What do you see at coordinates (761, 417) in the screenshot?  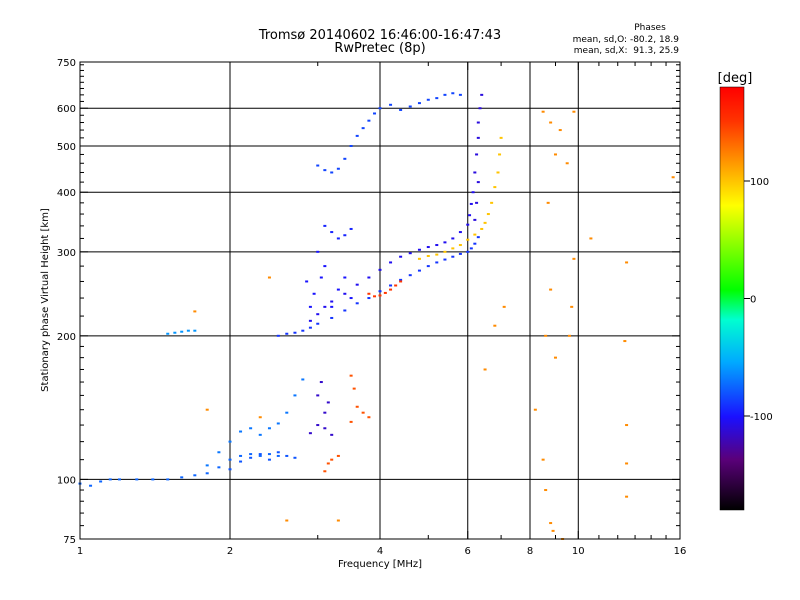 I see `colorbar-tick-label: -100` at bounding box center [761, 417].